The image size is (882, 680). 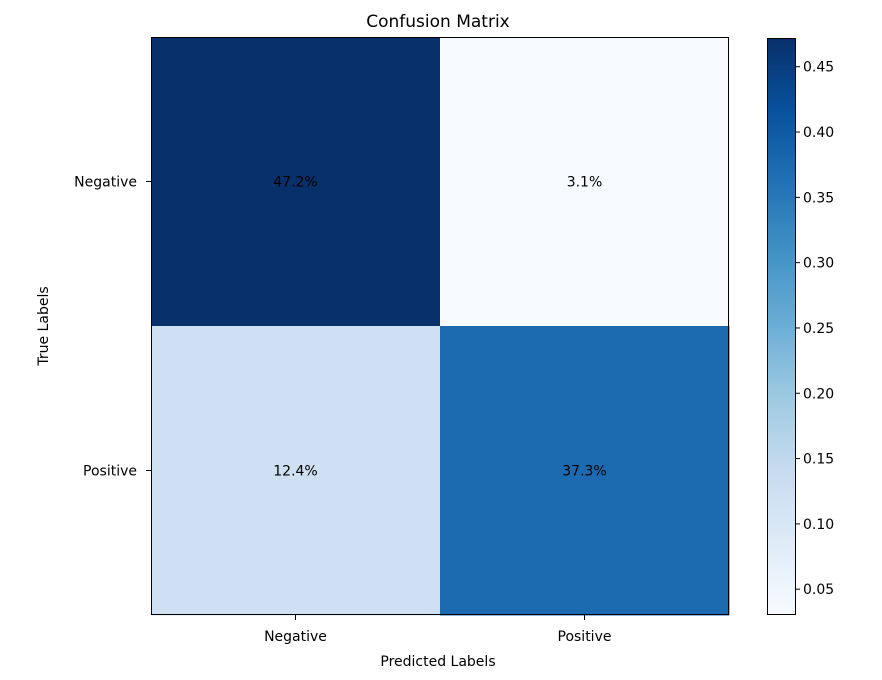 I want to click on colorbar-ticks: 0.05 0.10 0.15 0.20 0.25 0.30 0.35 0.40 0.45, so click(x=814, y=329).